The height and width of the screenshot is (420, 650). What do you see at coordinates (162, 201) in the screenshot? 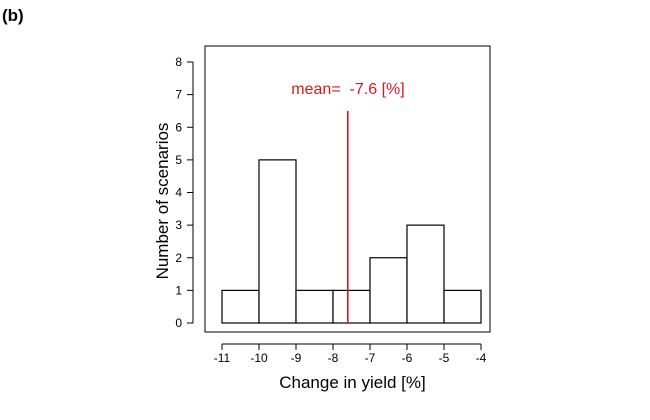
I see `y-axis-title: Number of scenarios` at bounding box center [162, 201].